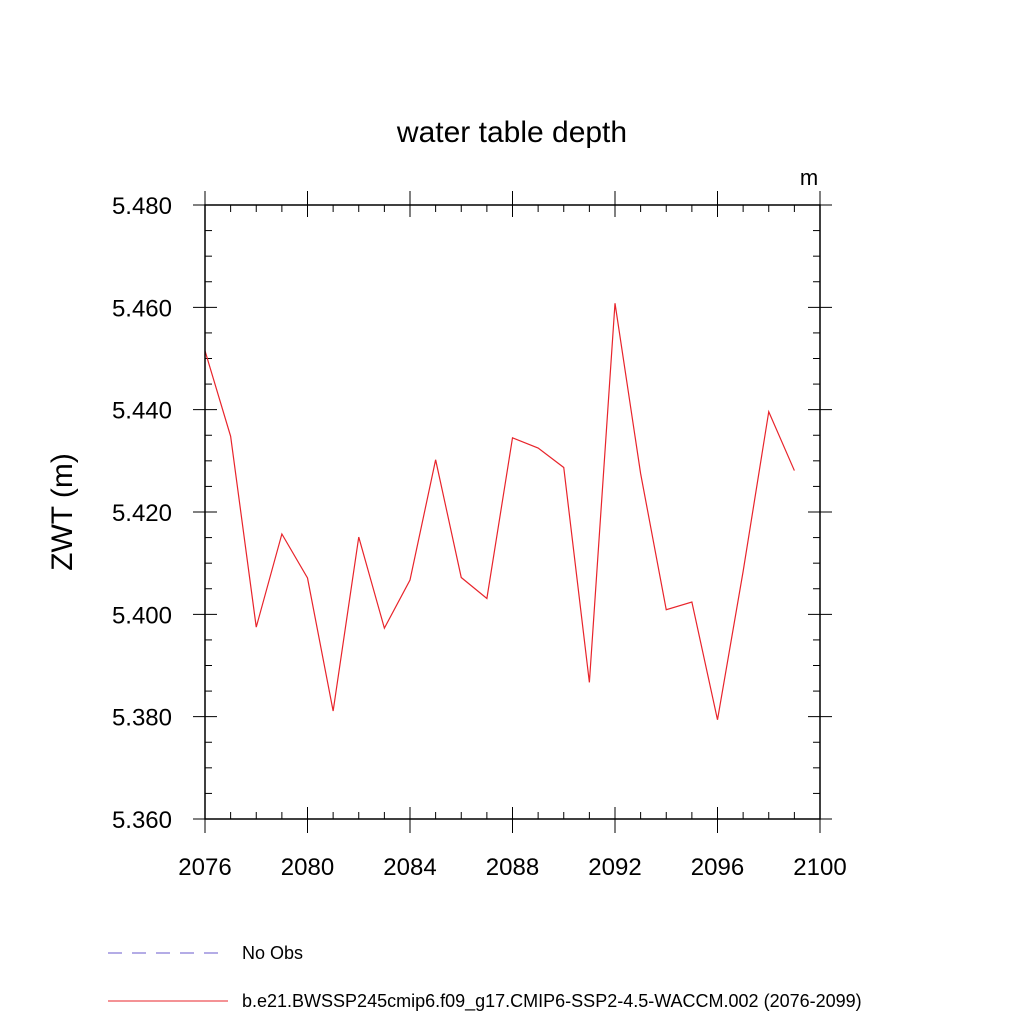 The height and width of the screenshot is (1024, 1024). What do you see at coordinates (142, 718) in the screenshot?
I see `y-tick-label: 5.380` at bounding box center [142, 718].